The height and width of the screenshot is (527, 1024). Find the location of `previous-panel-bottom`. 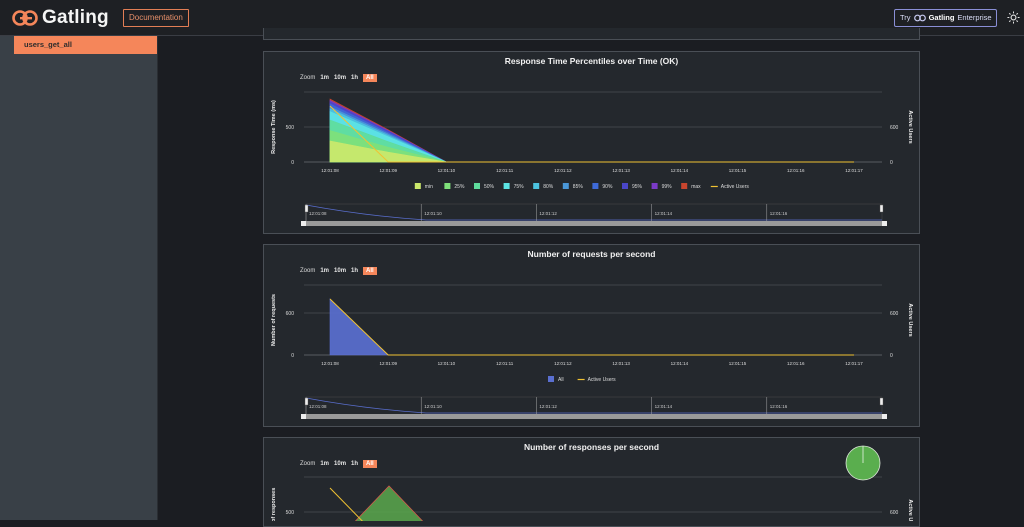

previous-panel-bottom is located at coordinates (591, 34).